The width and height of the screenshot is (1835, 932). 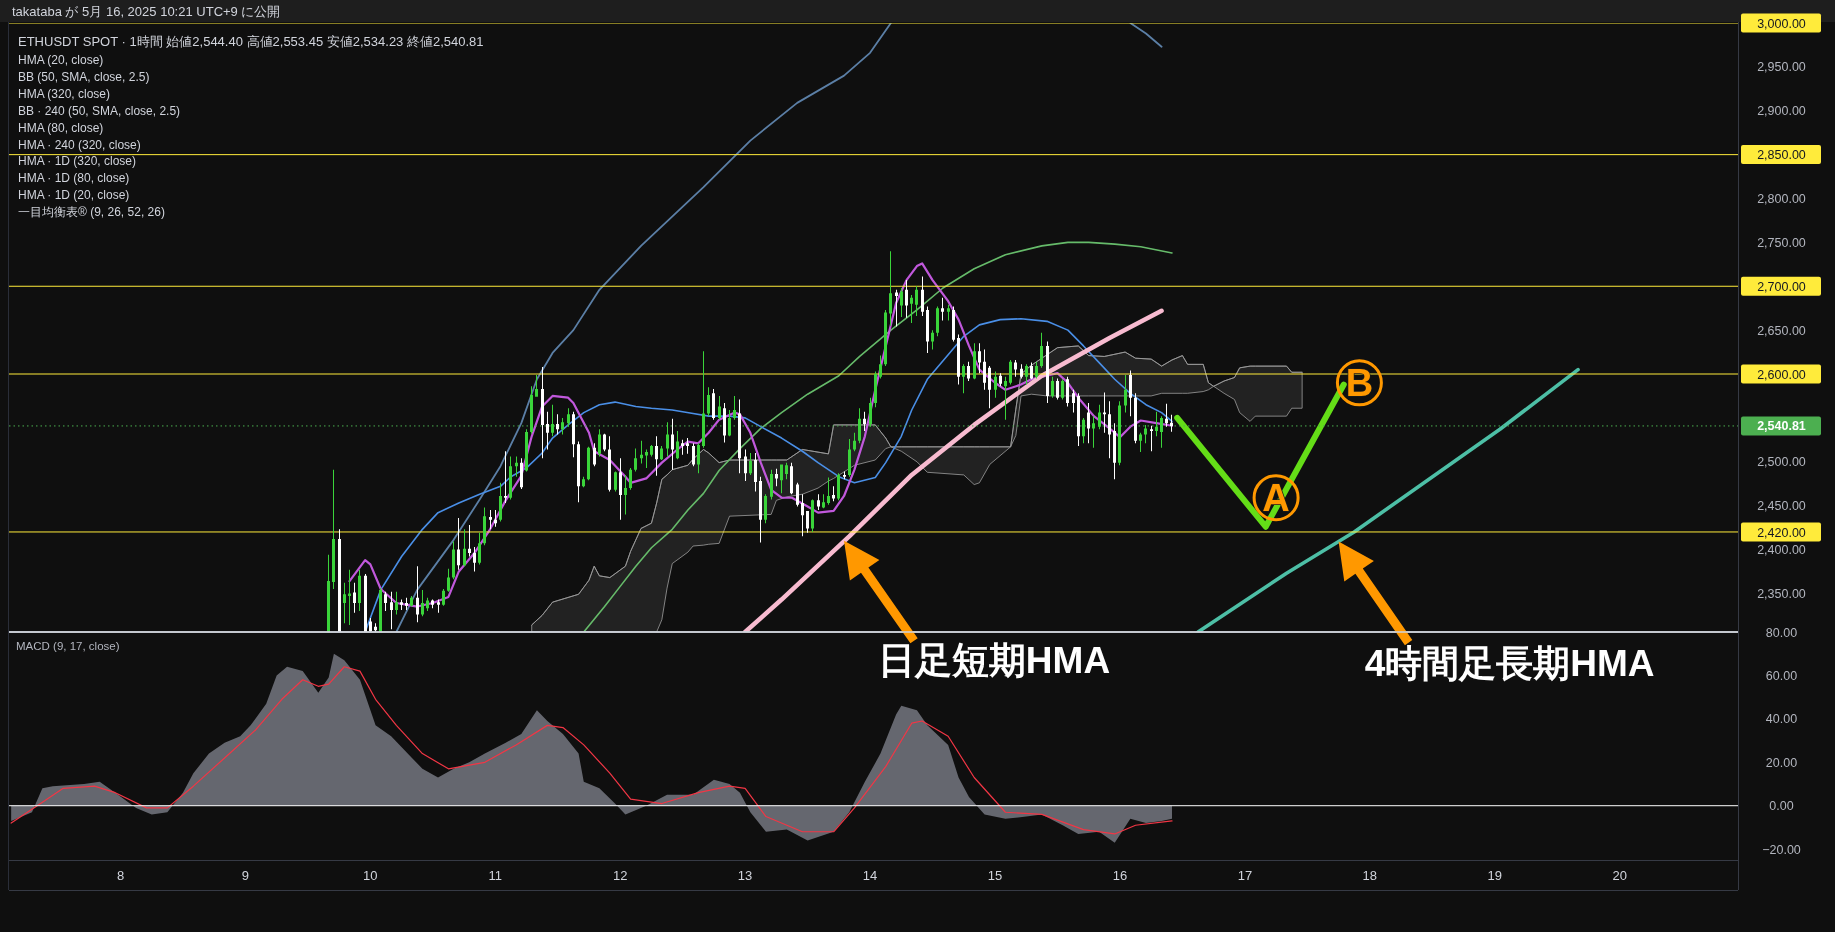 I want to click on annotation: HMA (20, close), so click(x=61, y=60).